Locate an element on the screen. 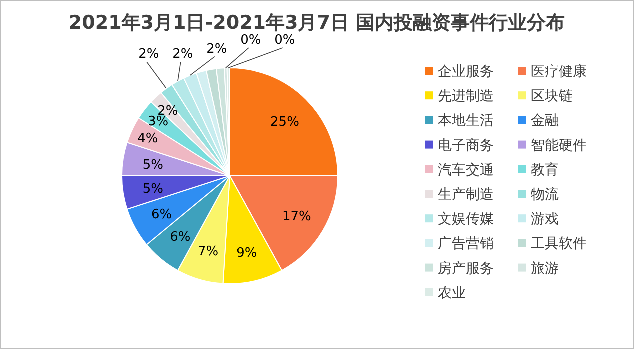  legend-label: 游戏 is located at coordinates (545, 220).